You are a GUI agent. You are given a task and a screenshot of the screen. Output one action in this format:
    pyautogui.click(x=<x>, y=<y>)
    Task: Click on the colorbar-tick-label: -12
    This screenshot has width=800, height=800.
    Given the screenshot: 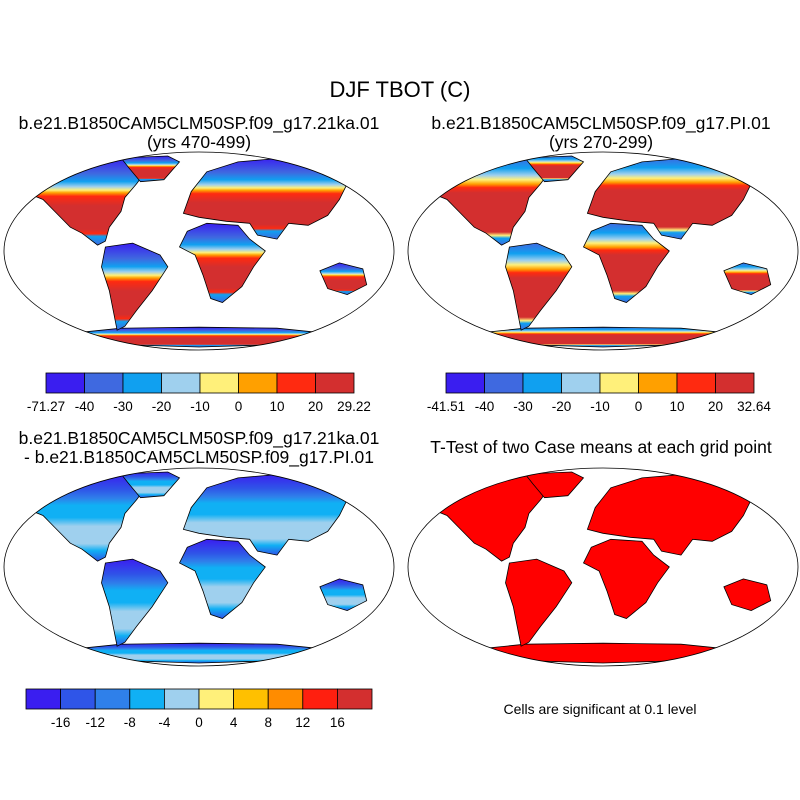 What is the action you would take?
    pyautogui.click(x=95, y=722)
    